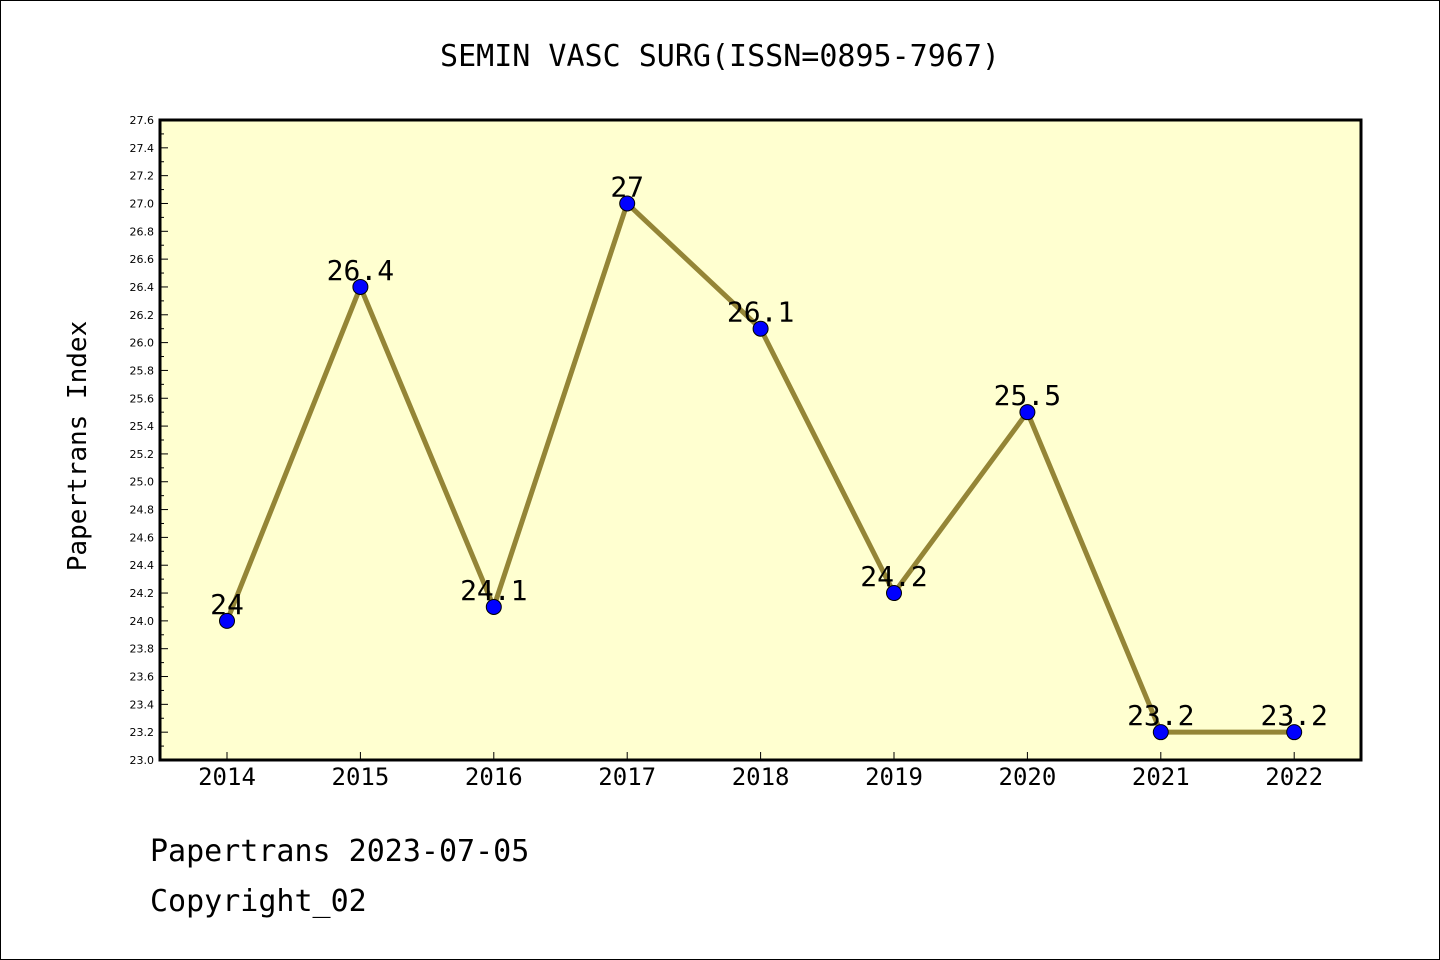  Describe the element at coordinates (142, 649) in the screenshot. I see `y-tick-label: 23.8` at that location.